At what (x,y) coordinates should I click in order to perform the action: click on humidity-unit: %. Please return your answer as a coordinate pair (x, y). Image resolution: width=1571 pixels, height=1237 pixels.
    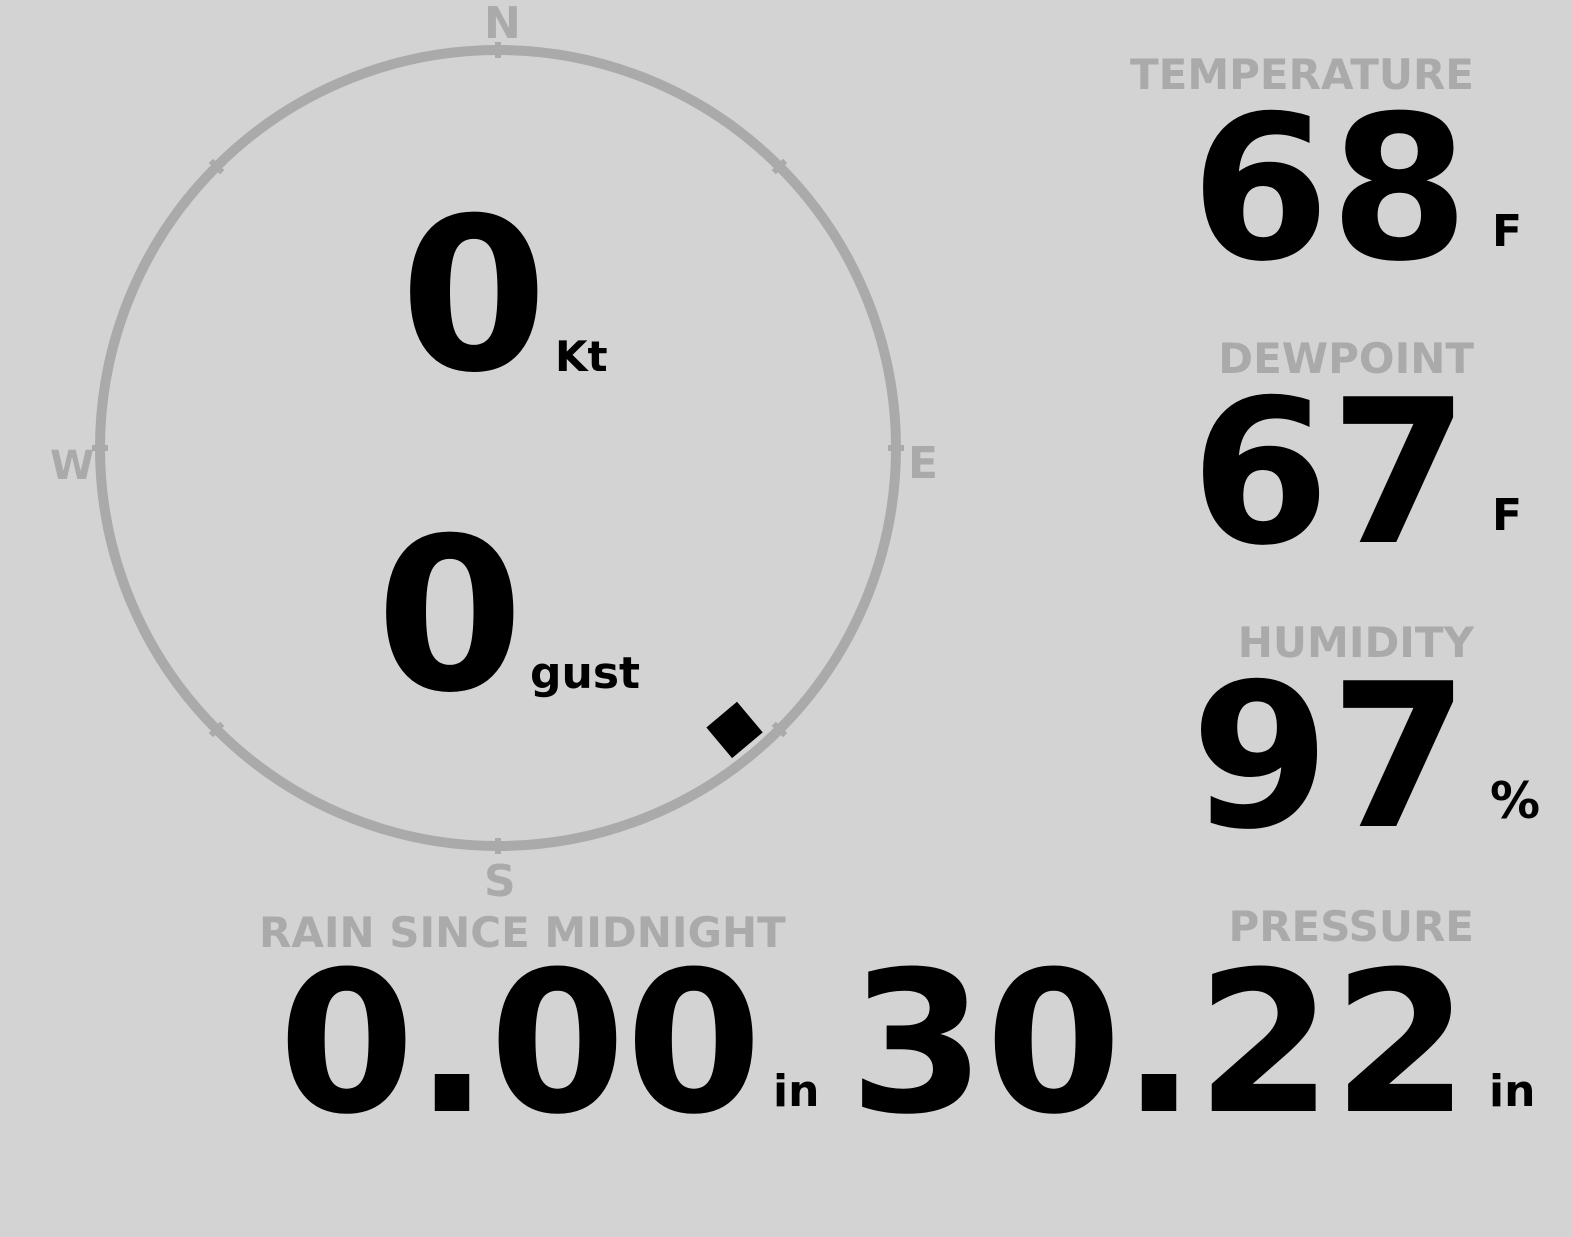
    Looking at the image, I should click on (1515, 801).